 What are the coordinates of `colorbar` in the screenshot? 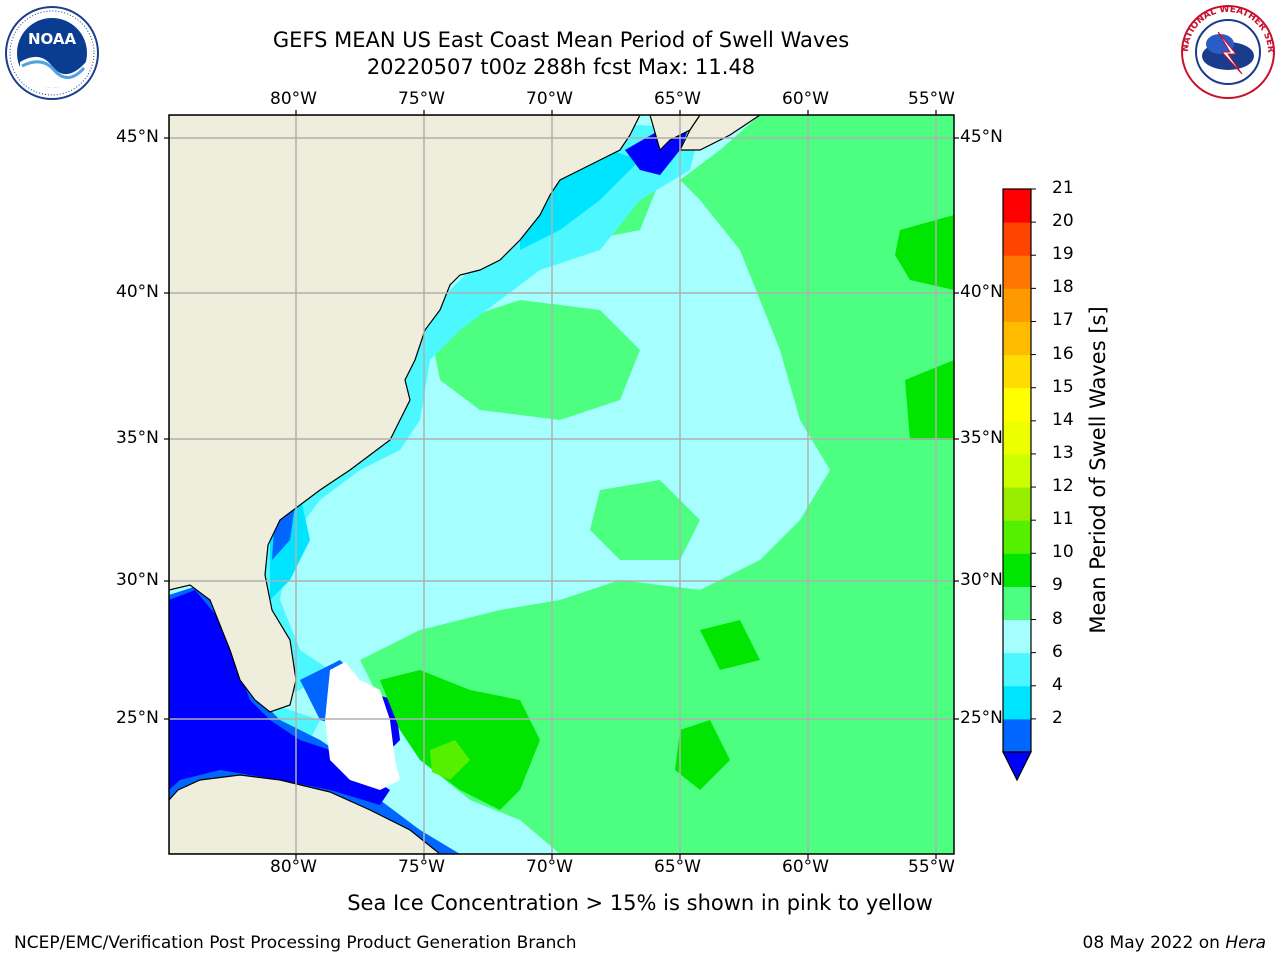 It's located at (1019, 485).